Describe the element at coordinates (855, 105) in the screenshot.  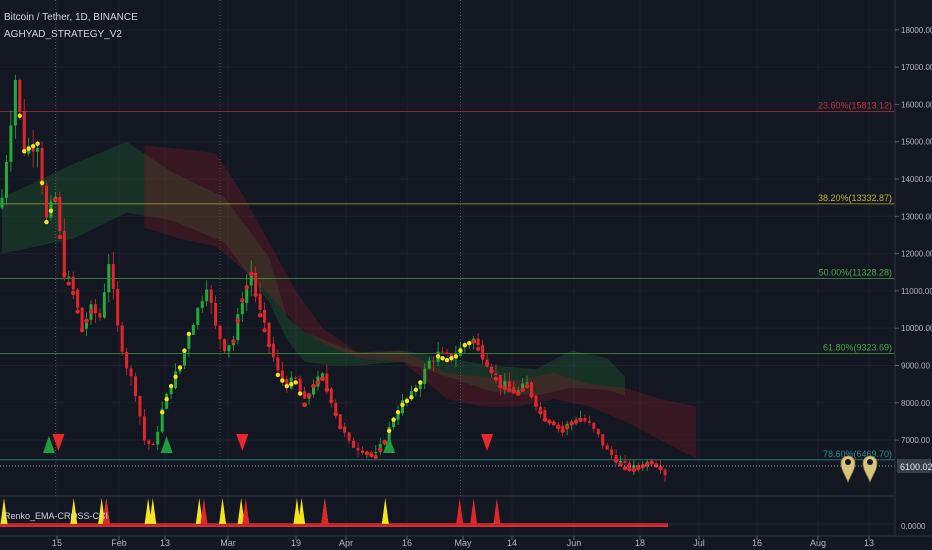
I see `fib-label: 23.60%(15813.12)` at that location.